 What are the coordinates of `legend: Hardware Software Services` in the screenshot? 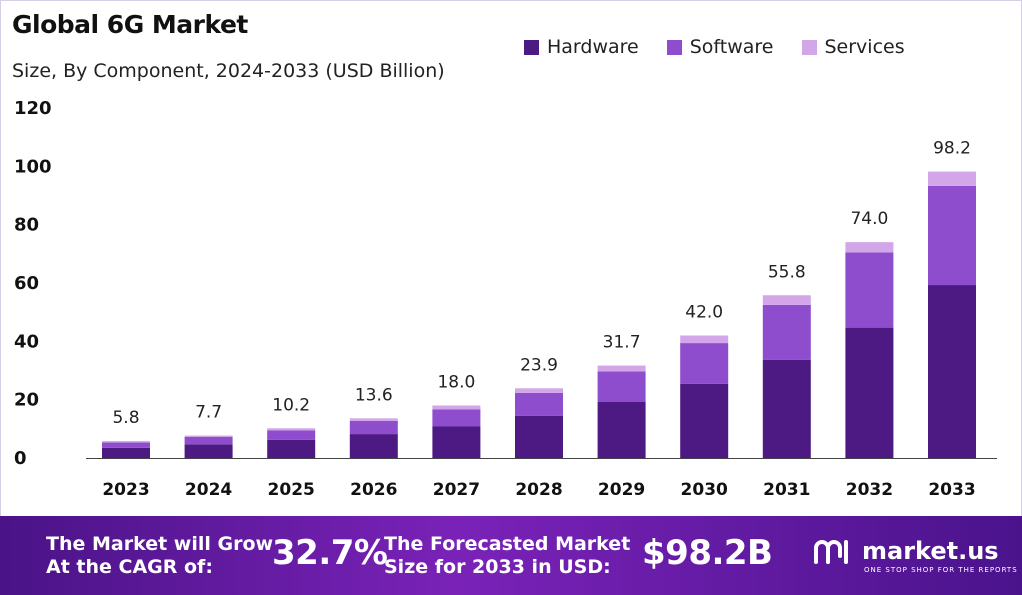 It's located at (714, 47).